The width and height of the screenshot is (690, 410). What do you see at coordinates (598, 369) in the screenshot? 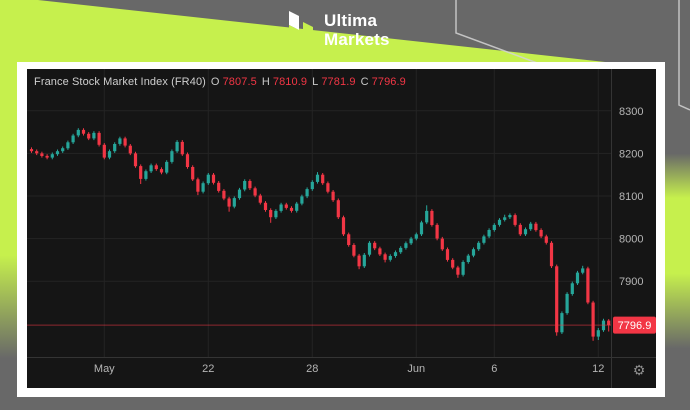
I see `svg-text: 12` at bounding box center [598, 369].